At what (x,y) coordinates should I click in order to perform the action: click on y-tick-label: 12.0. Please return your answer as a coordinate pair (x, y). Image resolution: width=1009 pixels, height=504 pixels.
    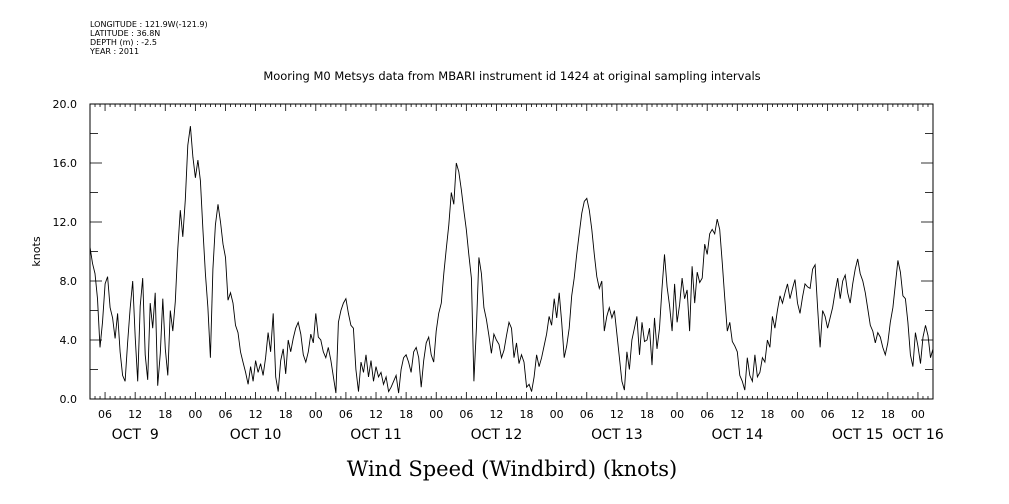
    Looking at the image, I should click on (65, 222).